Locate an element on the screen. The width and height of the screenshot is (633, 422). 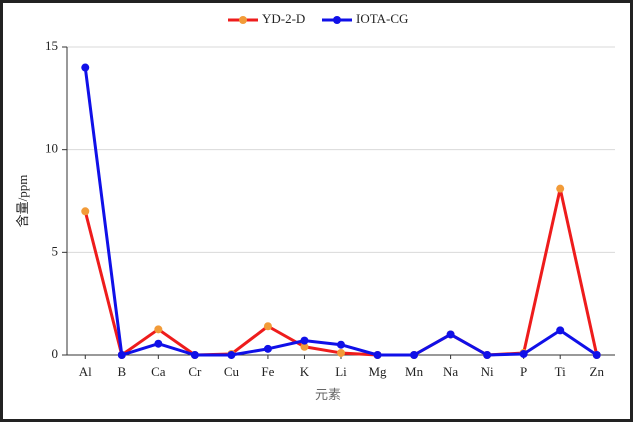
x-tick-label: Cr is located at coordinates (195, 371).